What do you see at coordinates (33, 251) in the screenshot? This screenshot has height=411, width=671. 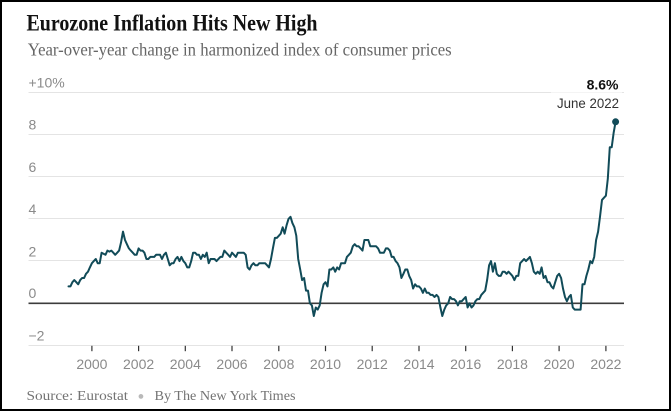 I see `svg-text: 2` at bounding box center [33, 251].